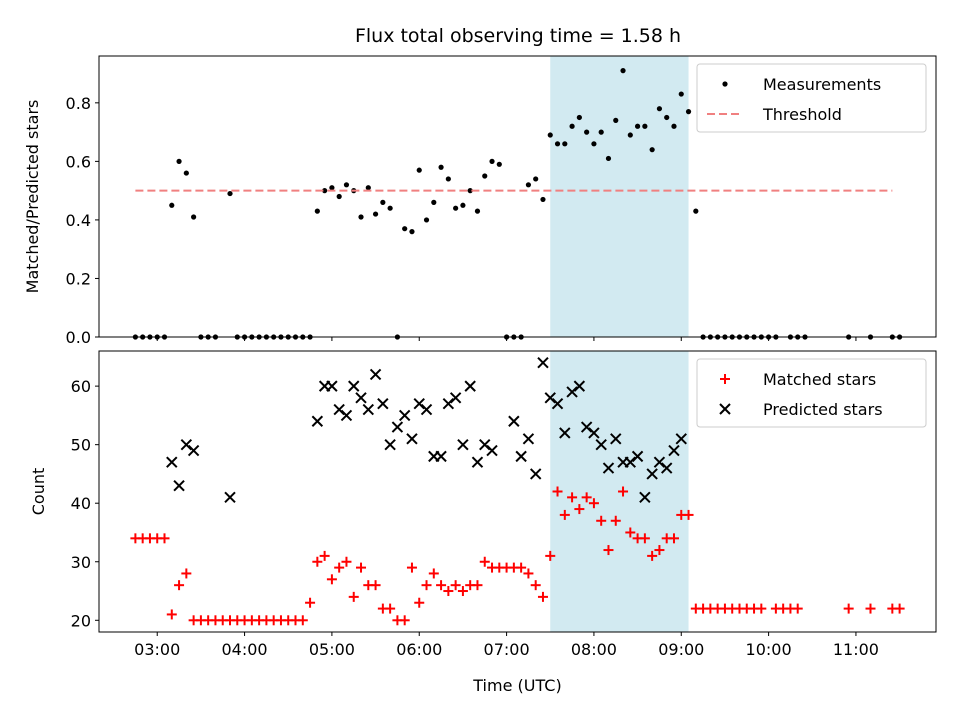 This screenshot has width=960, height=720. I want to click on matched-stars-legend-label: Matched stars, so click(819, 379).